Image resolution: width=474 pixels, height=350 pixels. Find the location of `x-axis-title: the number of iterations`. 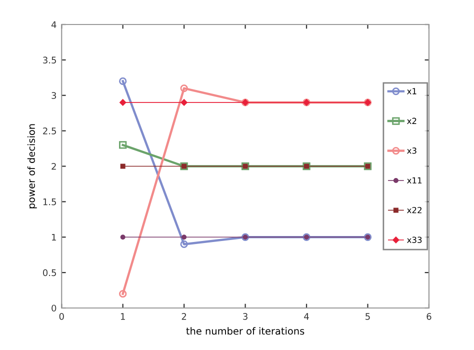

x-axis-title: the number of iterations is located at coordinates (245, 331).